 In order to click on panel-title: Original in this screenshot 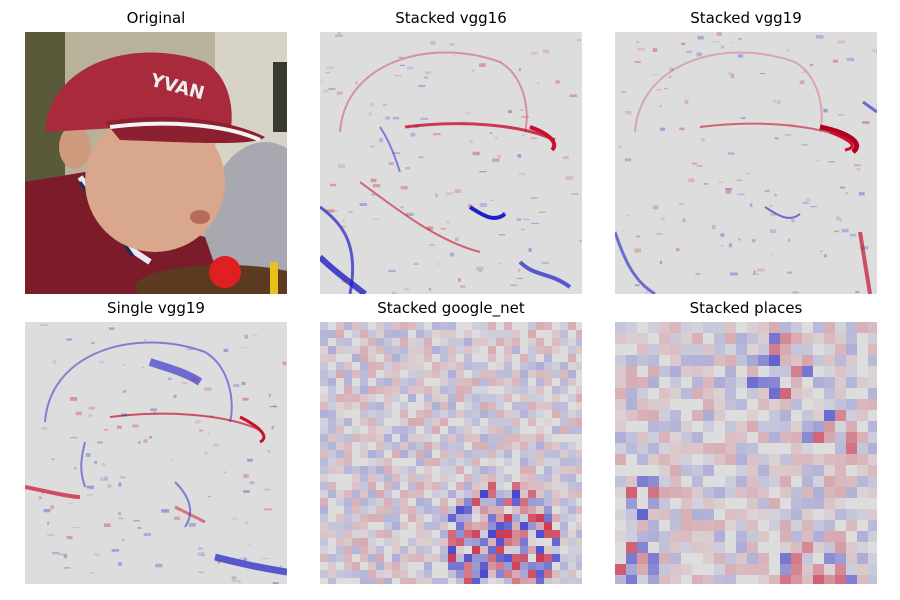, I will do `click(156, 18)`.